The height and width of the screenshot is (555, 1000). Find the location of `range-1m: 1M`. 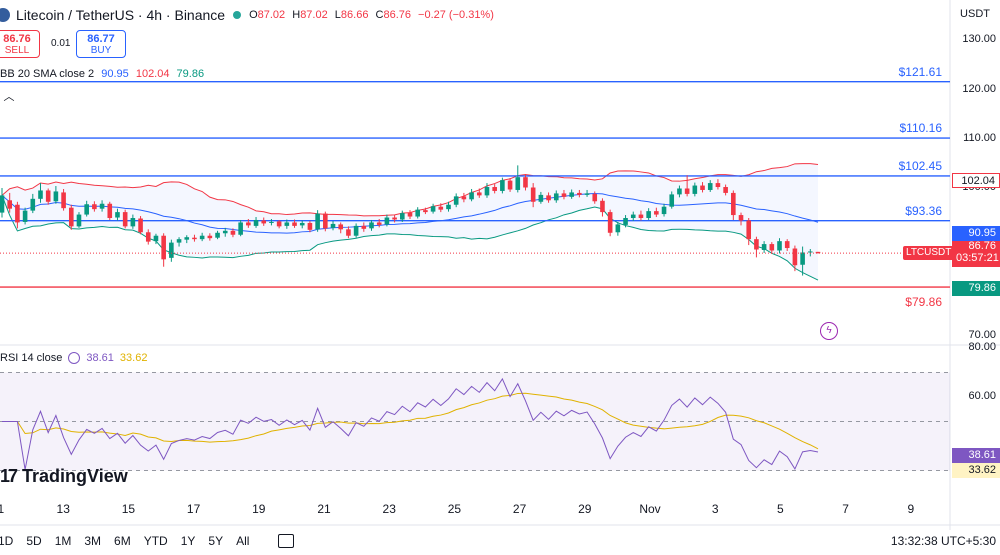

range-1m: 1M is located at coordinates (63, 541).